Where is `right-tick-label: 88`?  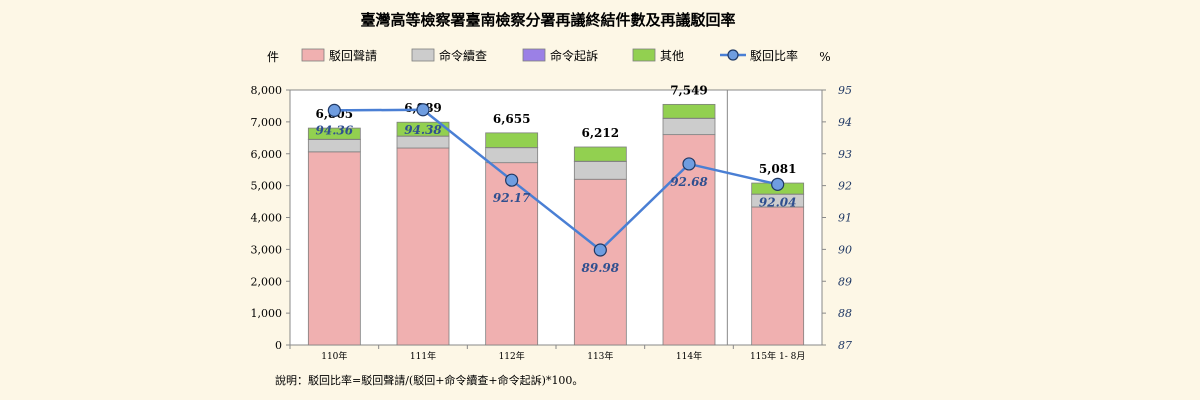
right-tick-label: 88 is located at coordinates (845, 313).